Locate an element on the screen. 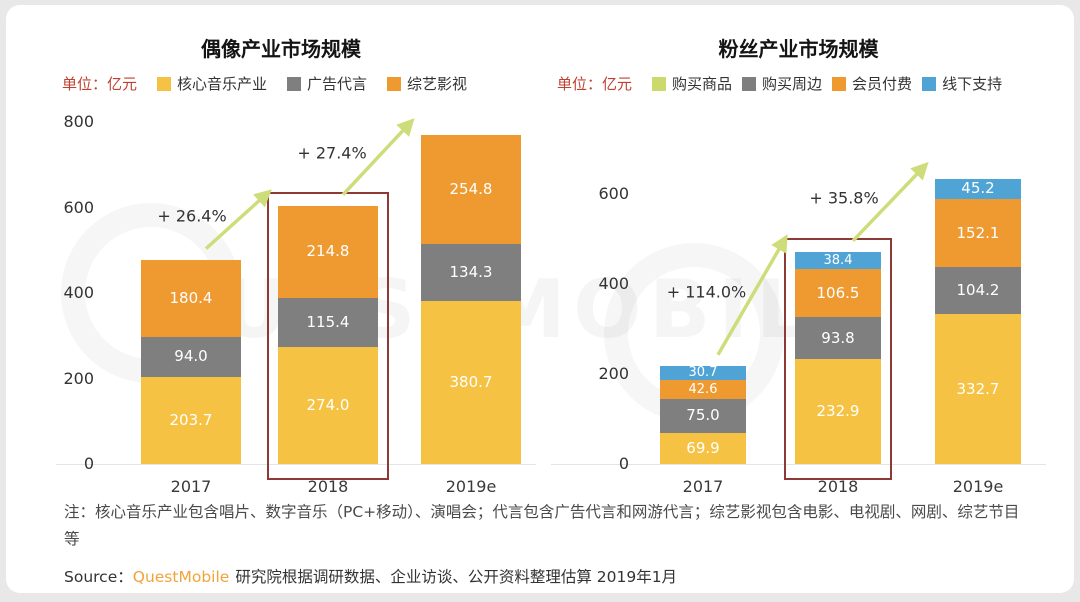 The height and width of the screenshot is (602, 1080). bar-2019e: 45.2 152.1 104.2 332.7 is located at coordinates (978, 321).